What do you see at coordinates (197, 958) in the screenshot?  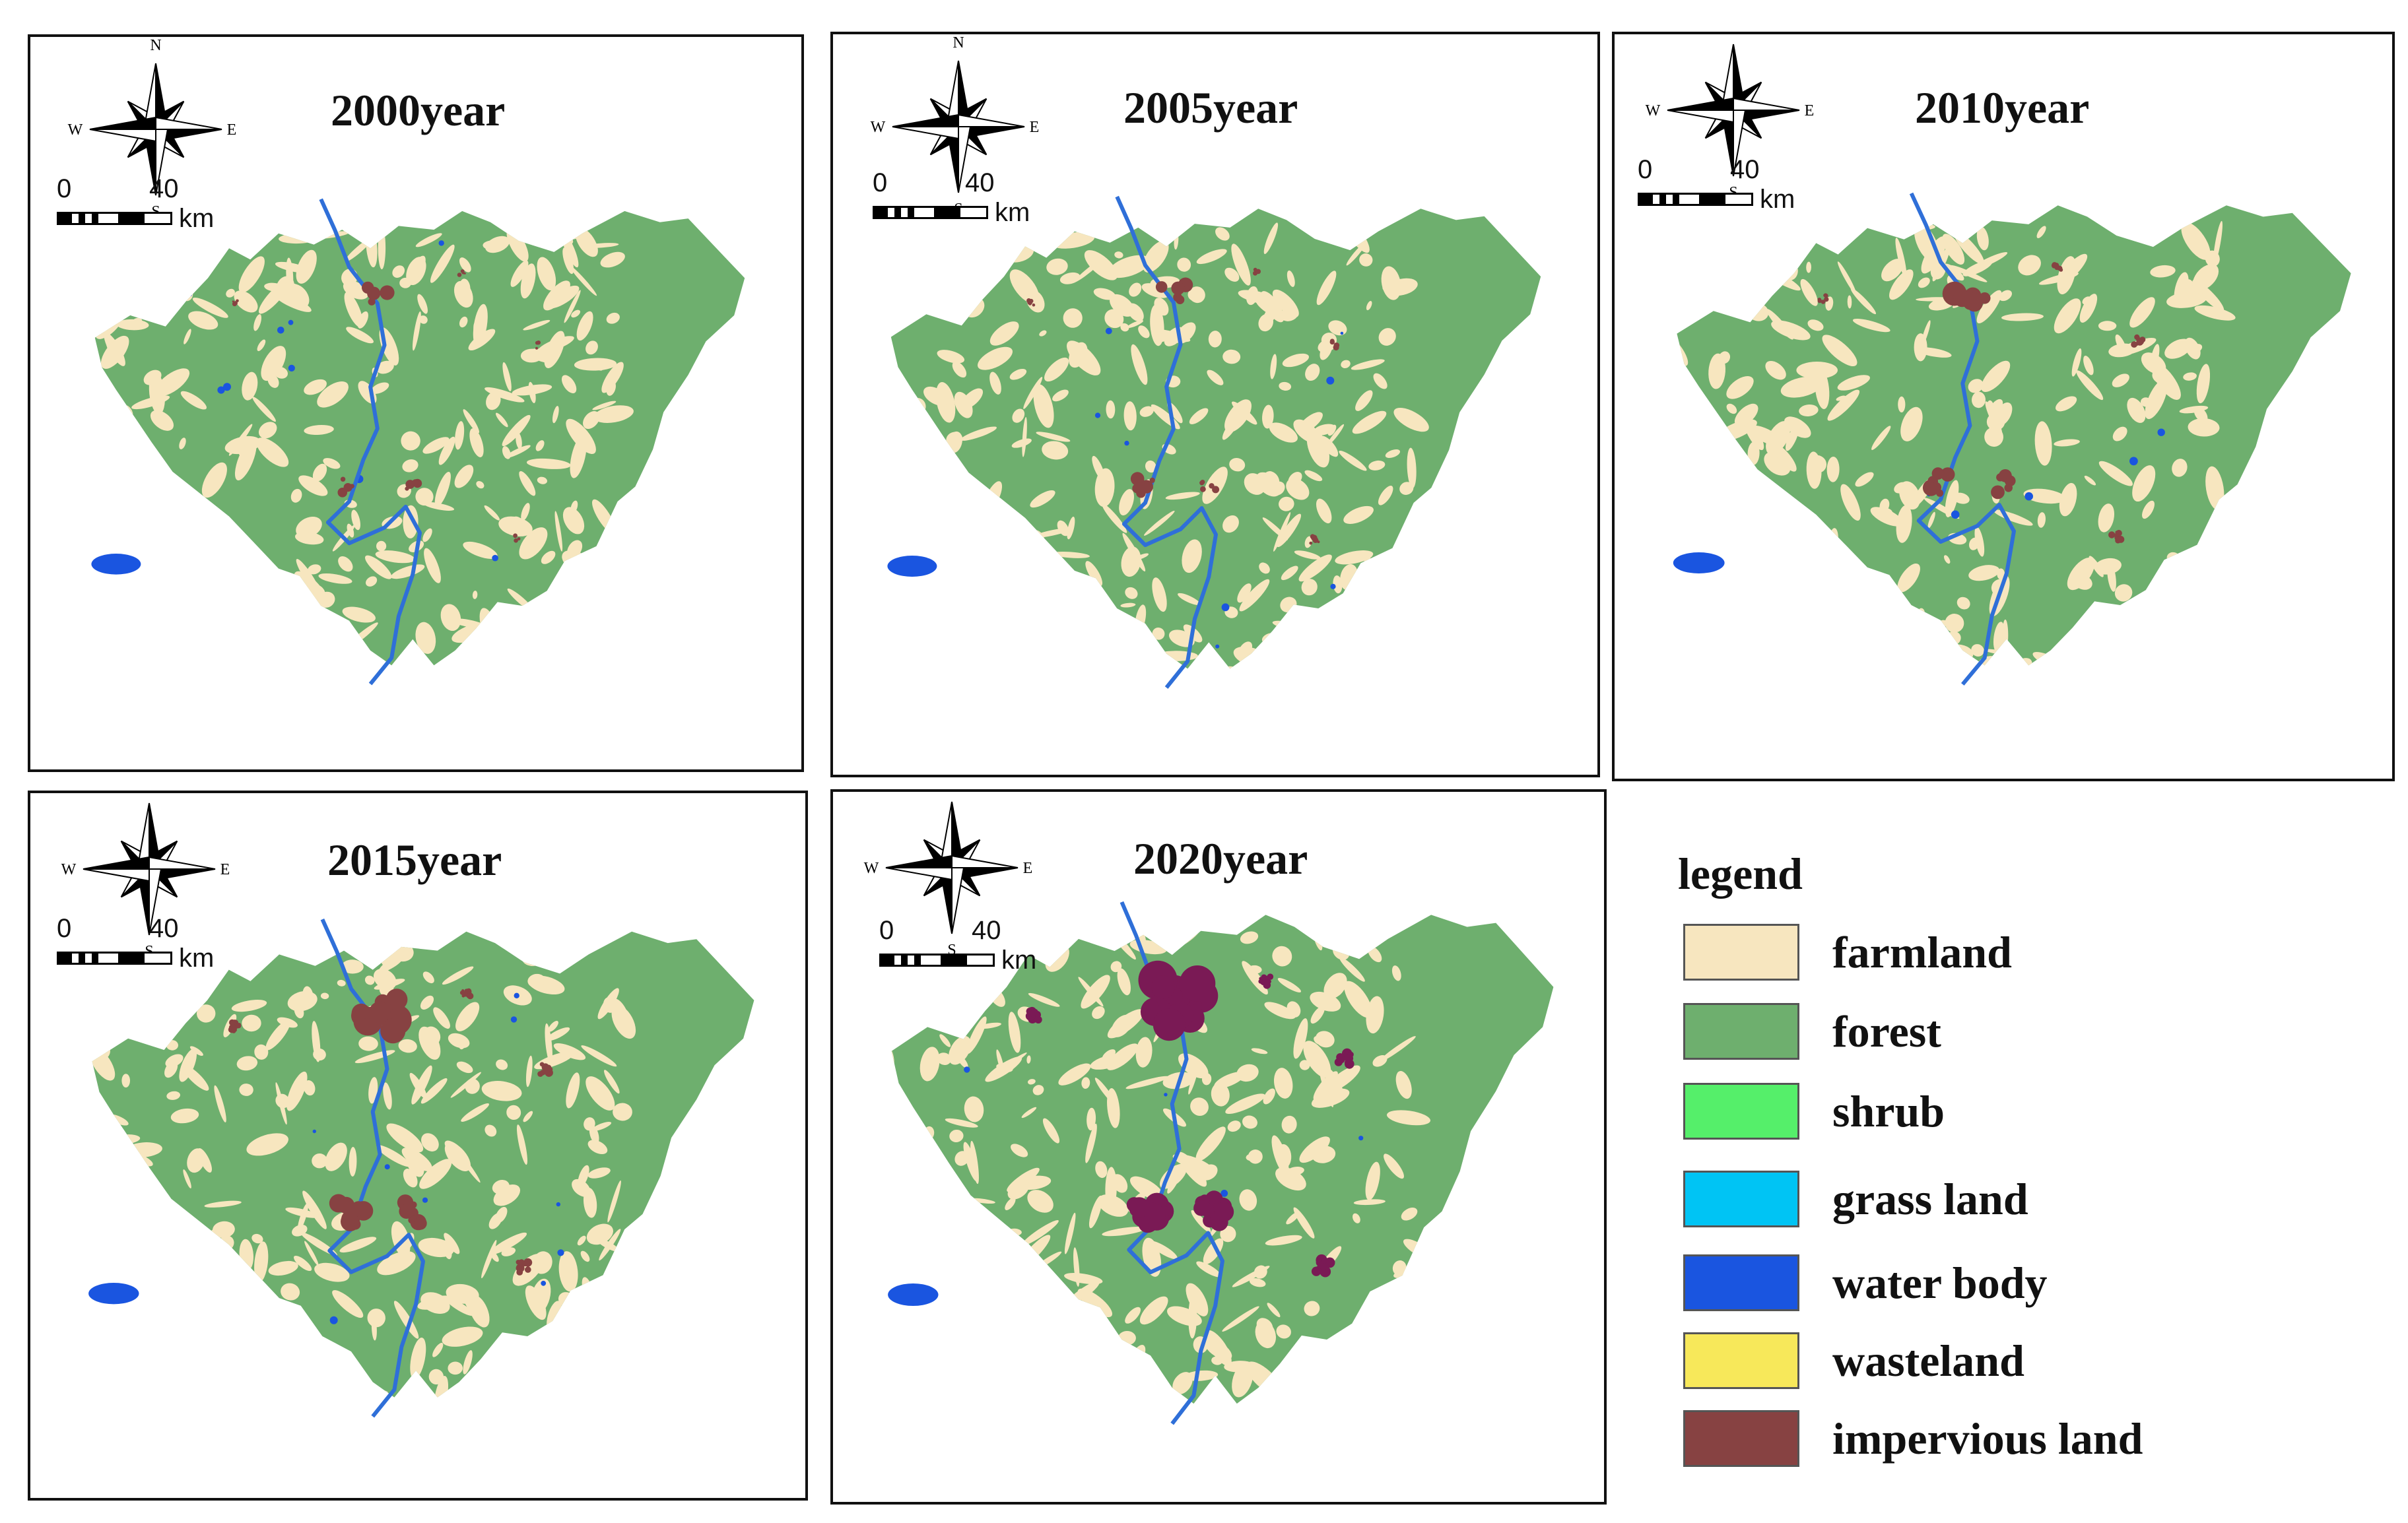 I see `scale-unit-label: km` at bounding box center [197, 958].